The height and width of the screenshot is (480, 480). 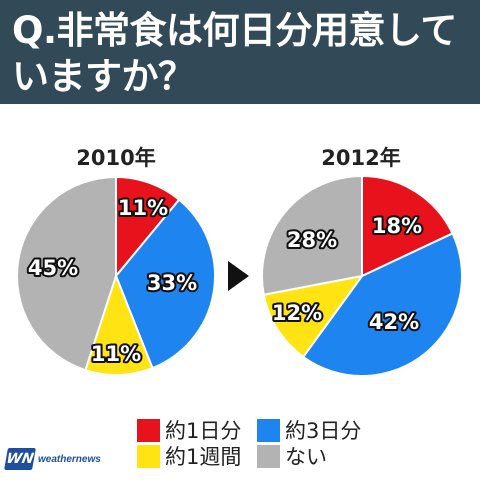 I want to click on arrow-right-icon, so click(x=238, y=276).